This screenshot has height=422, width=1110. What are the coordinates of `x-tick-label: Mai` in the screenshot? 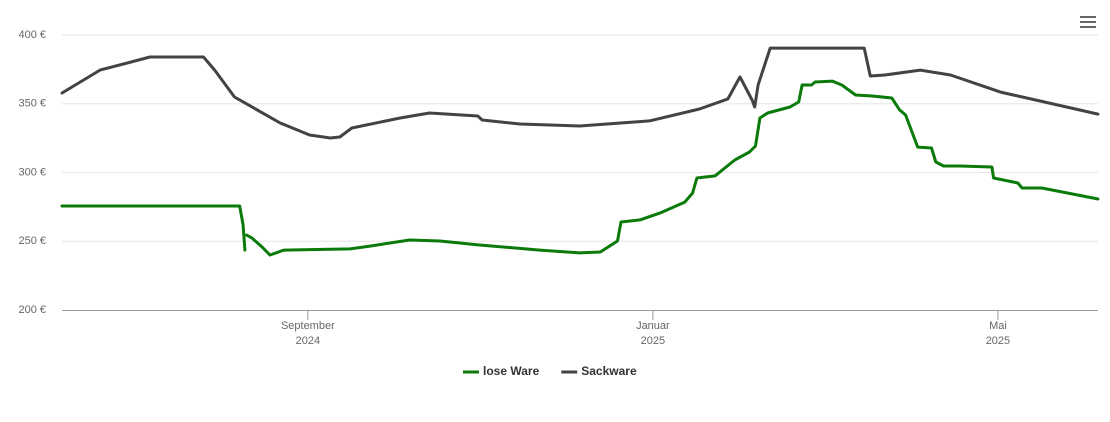 It's located at (998, 326).